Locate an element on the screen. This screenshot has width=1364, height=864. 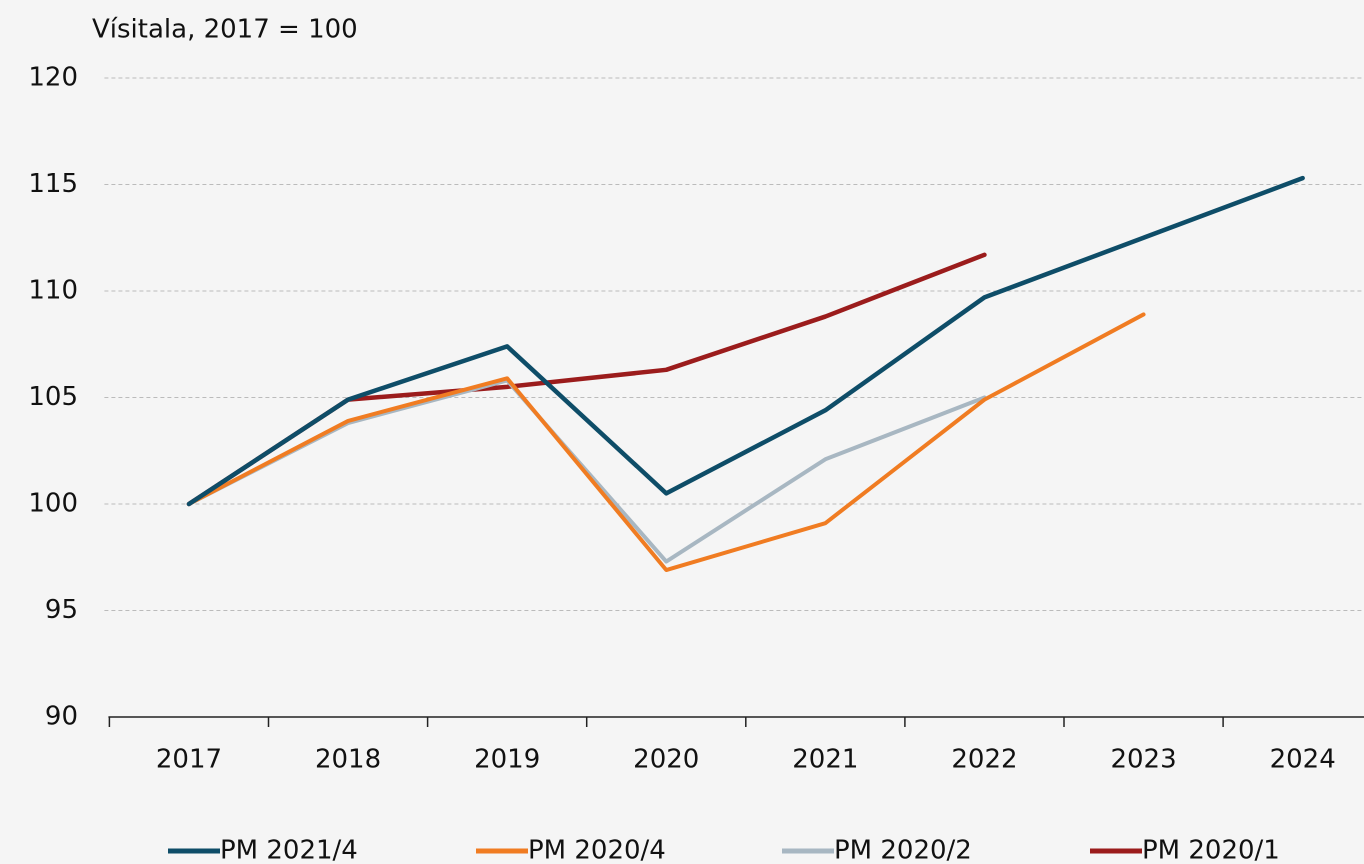
legend-label: PM 2020/2 is located at coordinates (903, 850).